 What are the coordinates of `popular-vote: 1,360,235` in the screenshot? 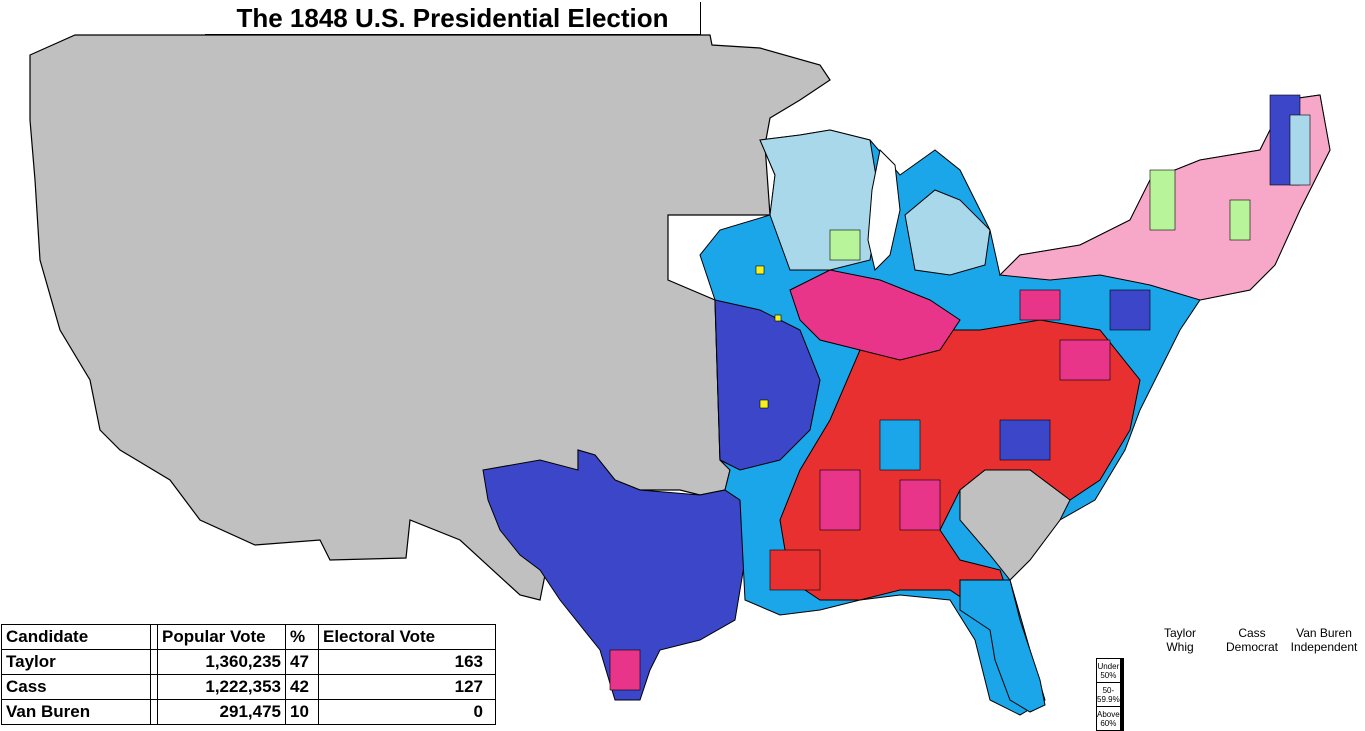 It's located at (221, 662).